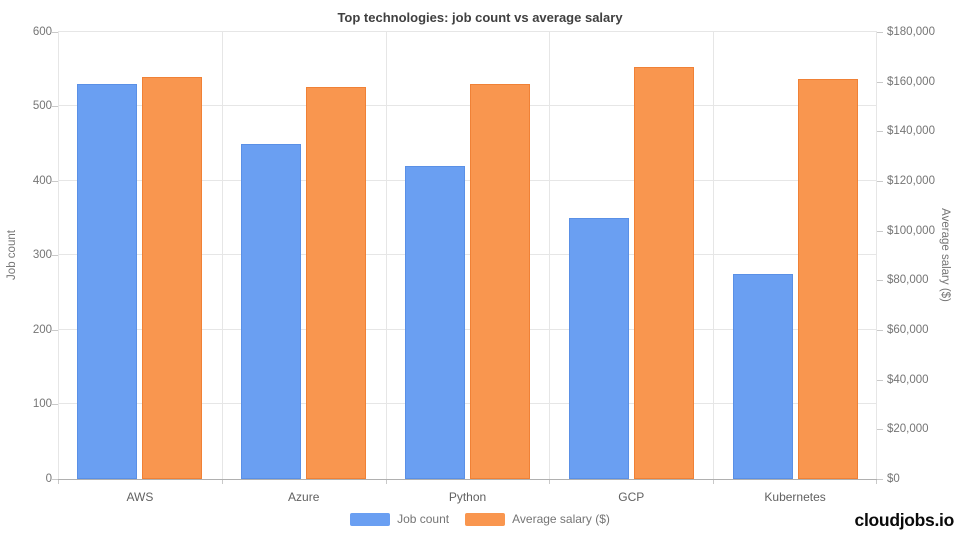 The image size is (960, 540). Describe the element at coordinates (336, 283) in the screenshot. I see `bar-azure-avg-salary` at that location.